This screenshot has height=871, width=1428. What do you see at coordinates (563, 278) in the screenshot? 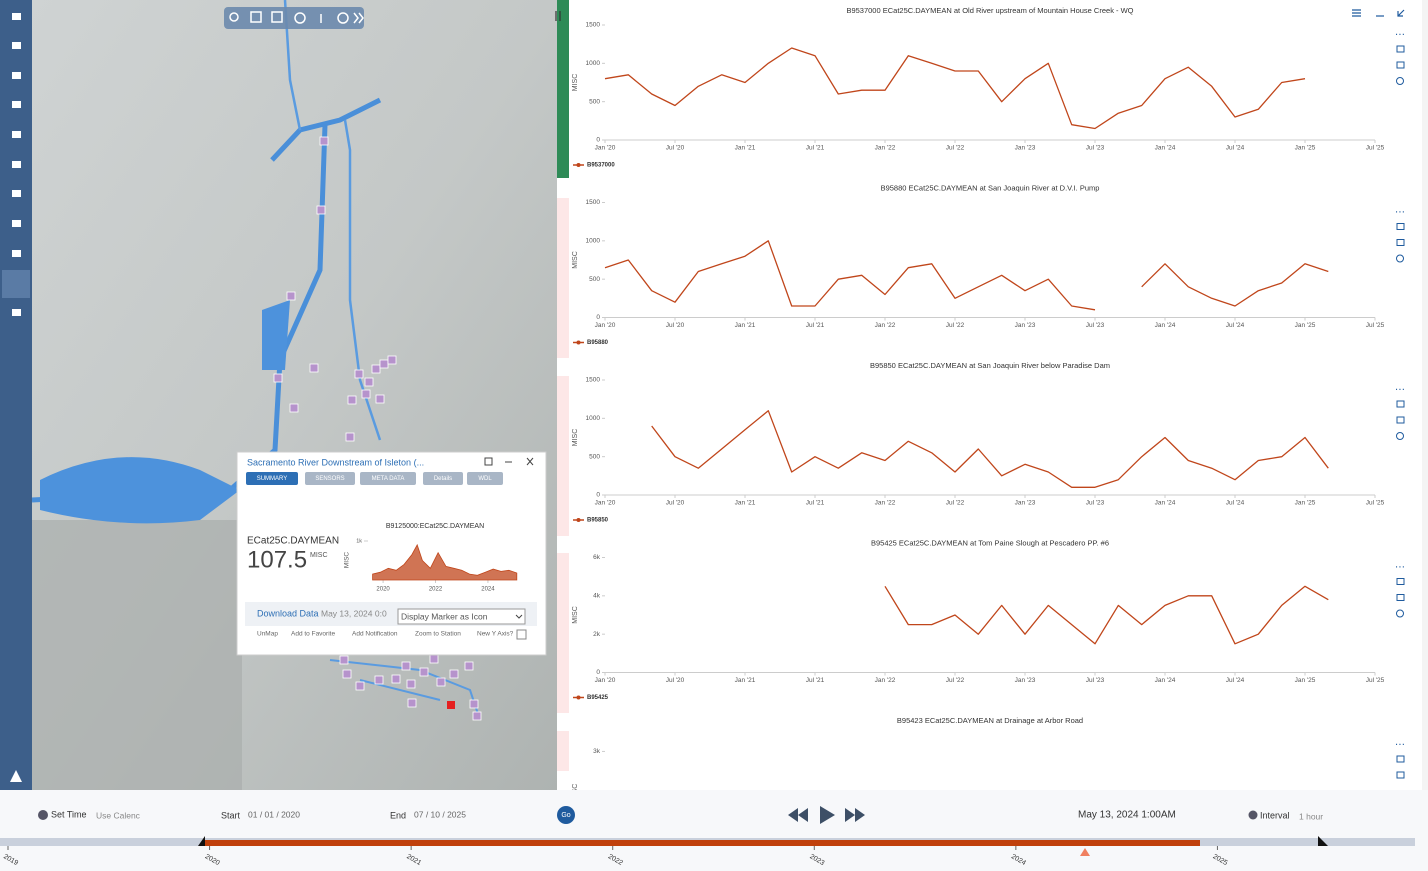
I see `strip` at bounding box center [563, 278].